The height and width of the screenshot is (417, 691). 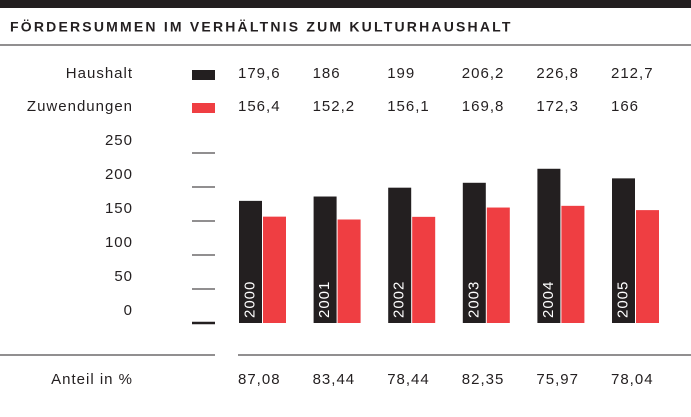 I want to click on value-label: 179,6, so click(x=259, y=73).